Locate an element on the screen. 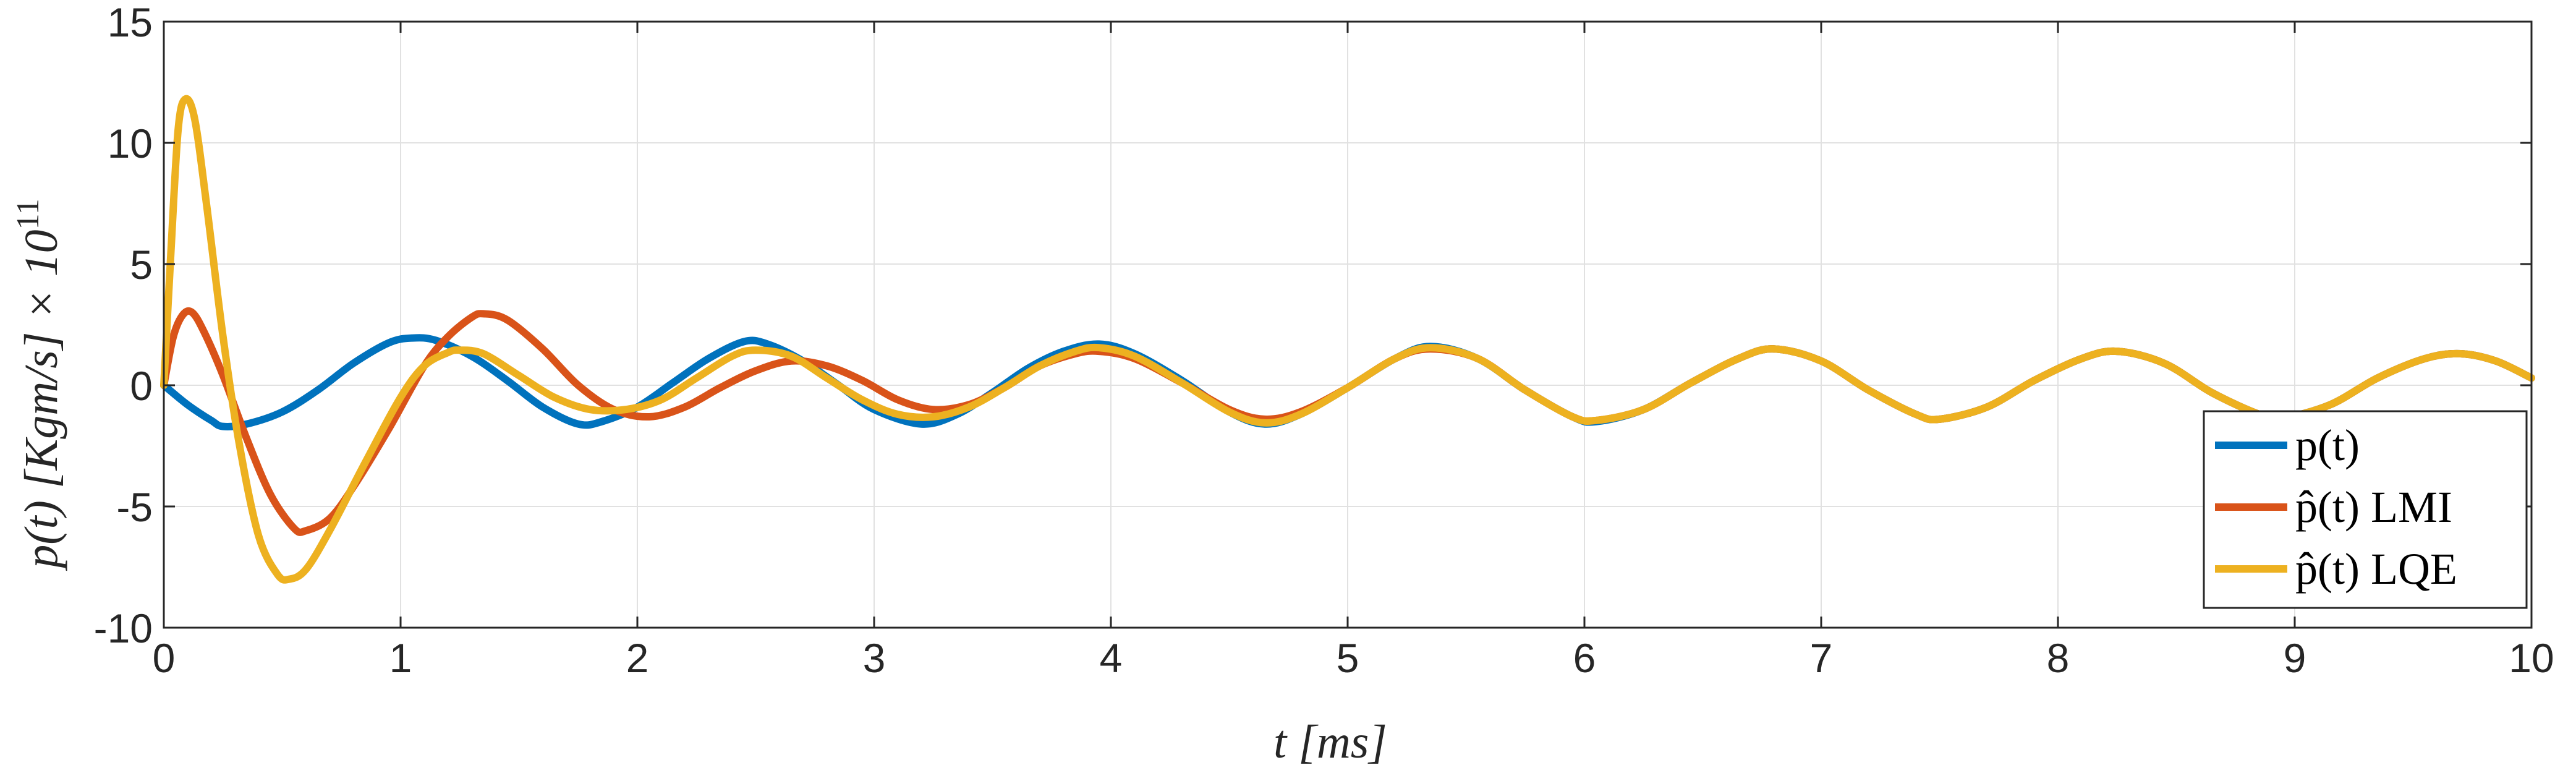 The height and width of the screenshot is (773, 2576). legend-label: p̂(t) LQE is located at coordinates (2376, 569).